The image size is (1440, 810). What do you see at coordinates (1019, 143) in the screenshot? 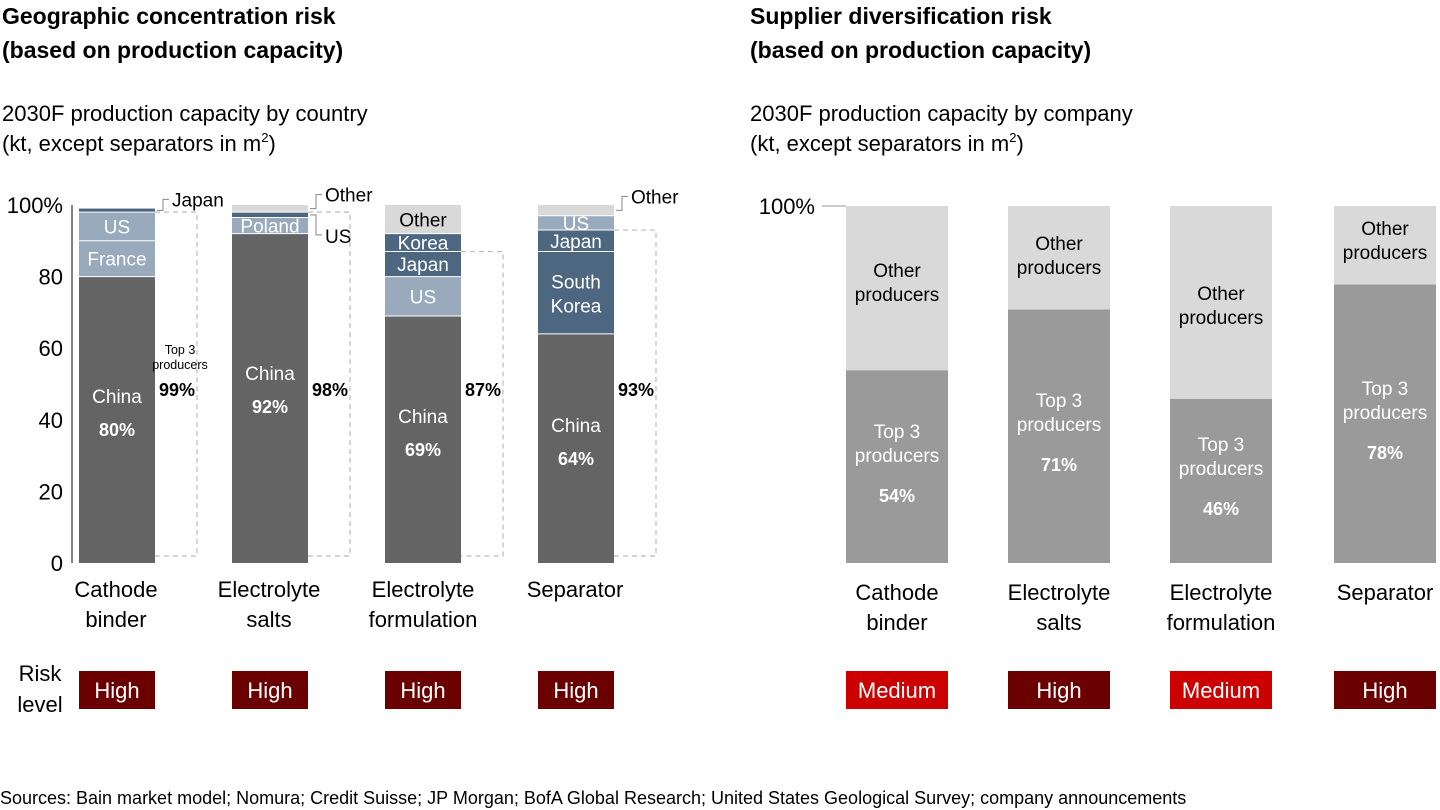
I see `right-subtitle-post: )` at bounding box center [1019, 143].